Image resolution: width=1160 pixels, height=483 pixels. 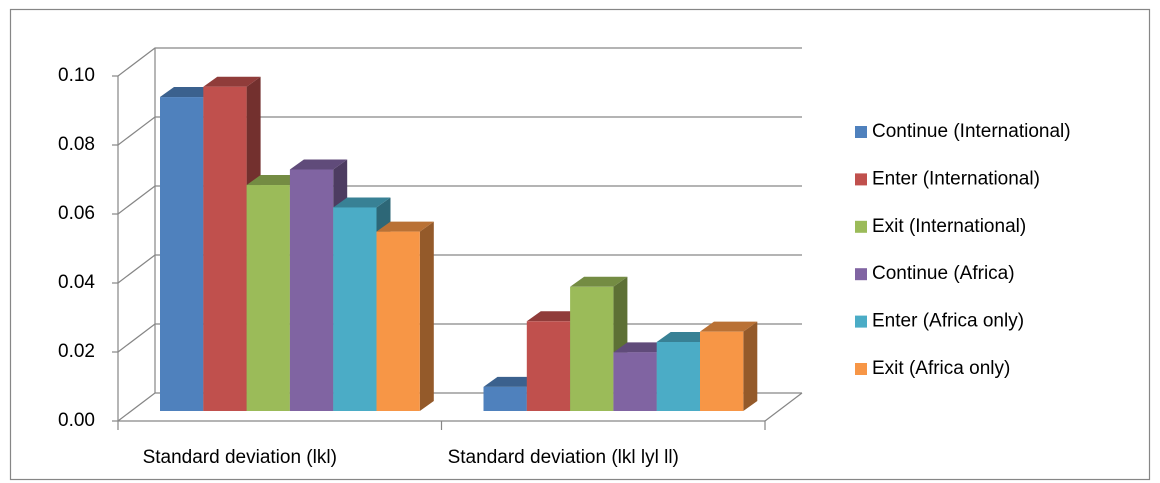 I want to click on x-tick-label: Standard deviation (lkl), so click(x=240, y=457).